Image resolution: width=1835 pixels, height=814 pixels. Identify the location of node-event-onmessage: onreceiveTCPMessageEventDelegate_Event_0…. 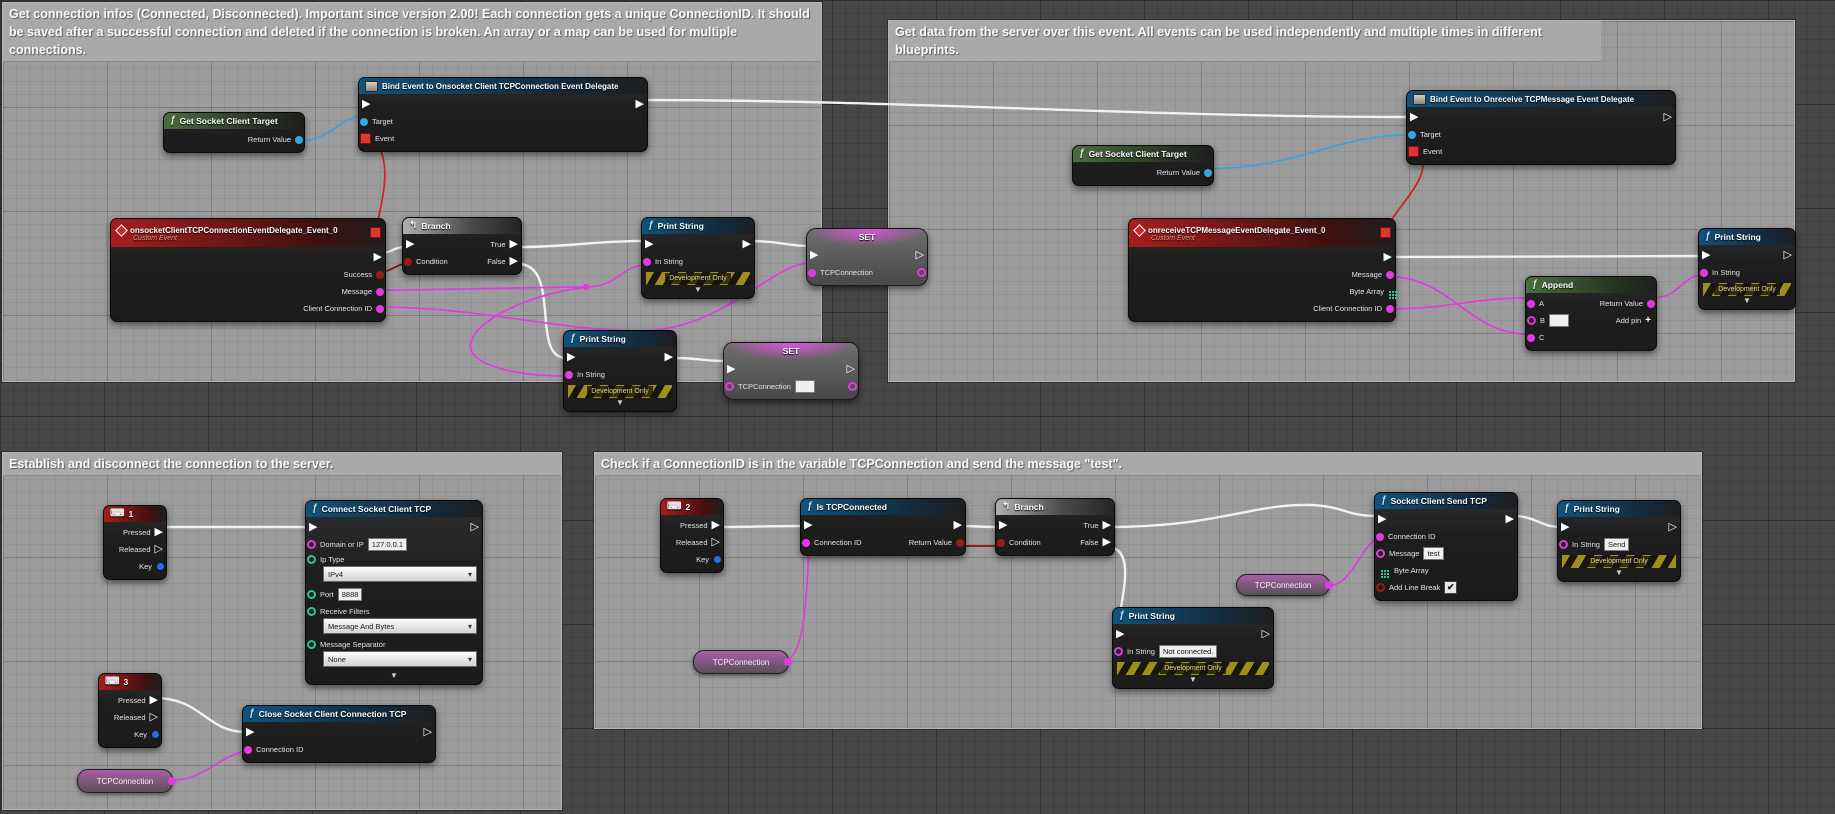
(1262, 270).